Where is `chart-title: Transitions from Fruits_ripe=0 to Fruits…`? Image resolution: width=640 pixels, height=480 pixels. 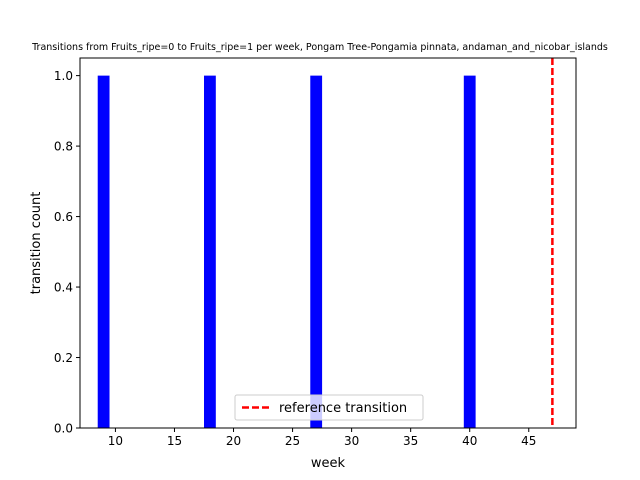
chart-title: Transitions from Fruits_ripe=0 to Fruits… is located at coordinates (319, 47).